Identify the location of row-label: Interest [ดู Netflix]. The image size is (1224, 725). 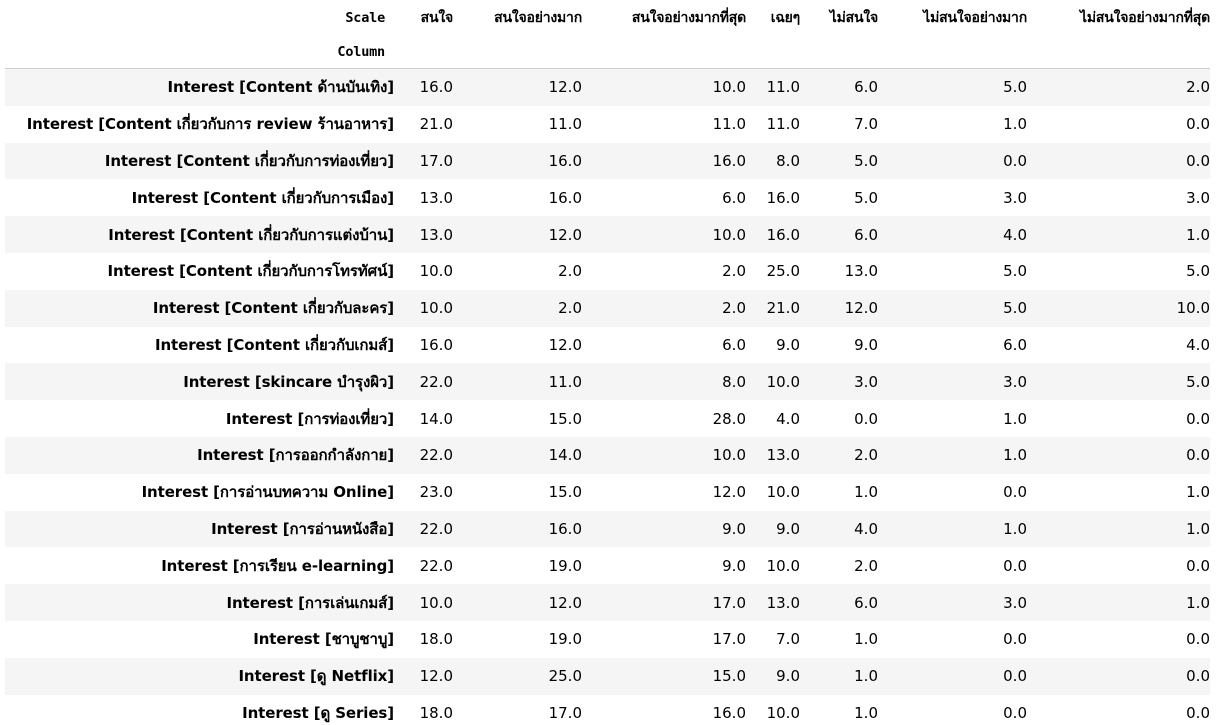
(316, 676).